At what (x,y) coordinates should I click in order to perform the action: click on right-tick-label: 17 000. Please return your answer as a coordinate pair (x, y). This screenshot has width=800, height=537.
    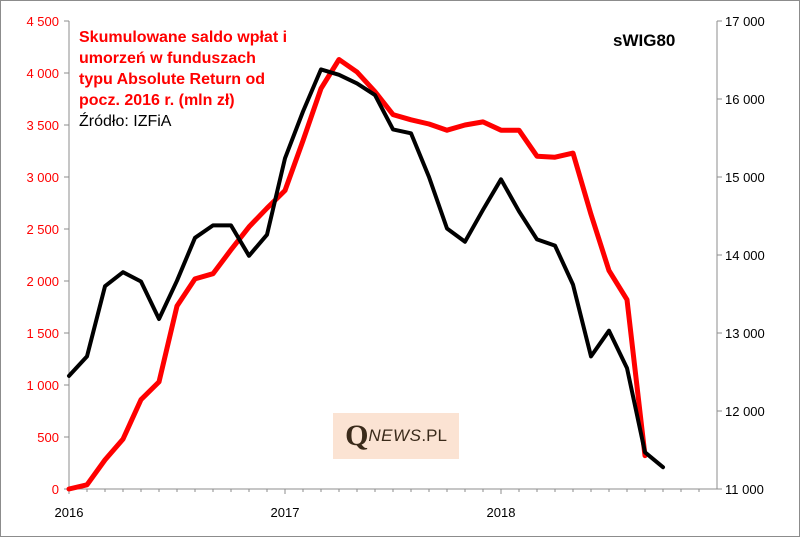
    Looking at the image, I should click on (745, 21).